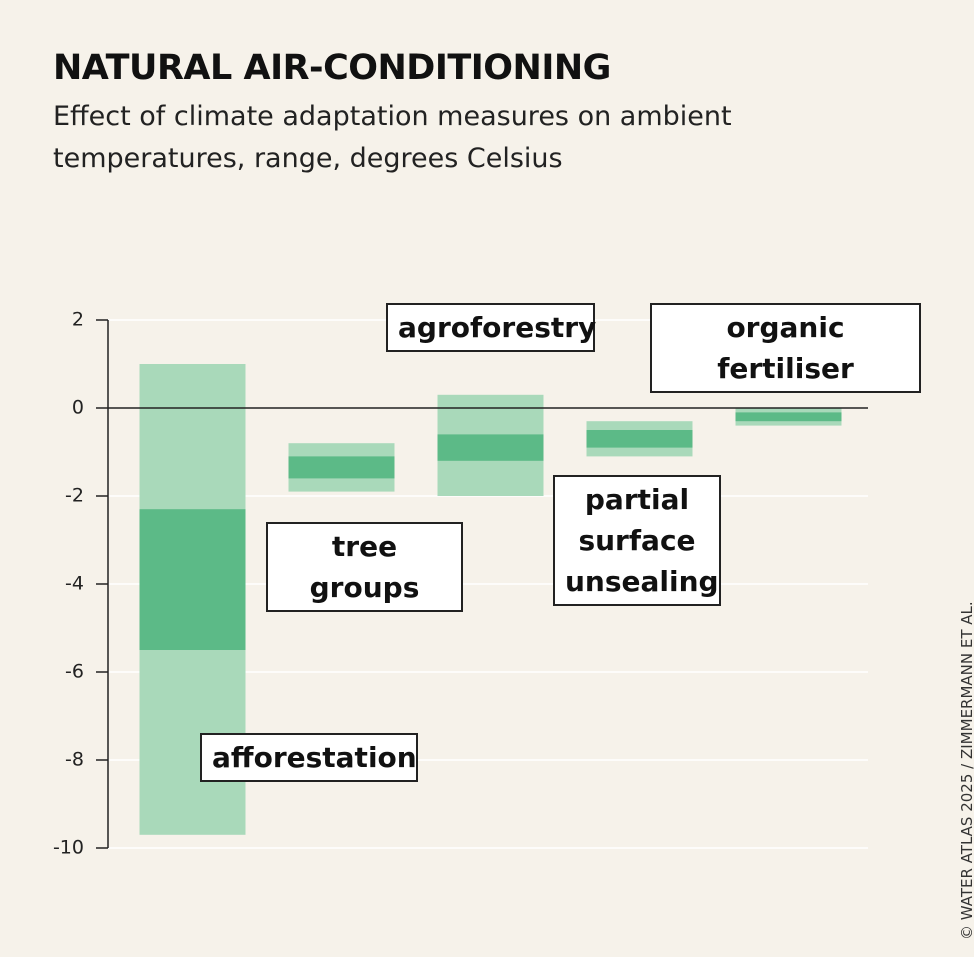  I want to click on category-label: tree groups, so click(364, 567).